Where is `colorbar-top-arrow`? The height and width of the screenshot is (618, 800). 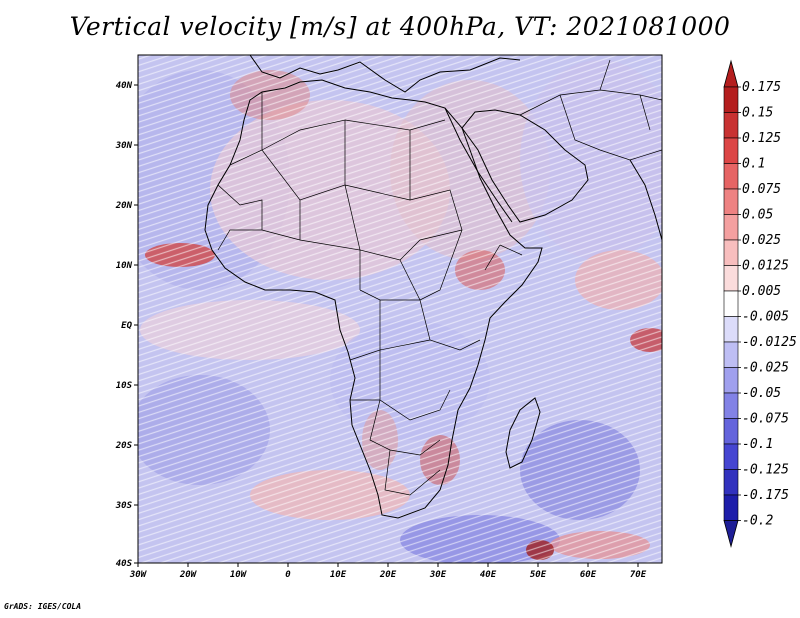 colorbar-top-arrow is located at coordinates (731, 73).